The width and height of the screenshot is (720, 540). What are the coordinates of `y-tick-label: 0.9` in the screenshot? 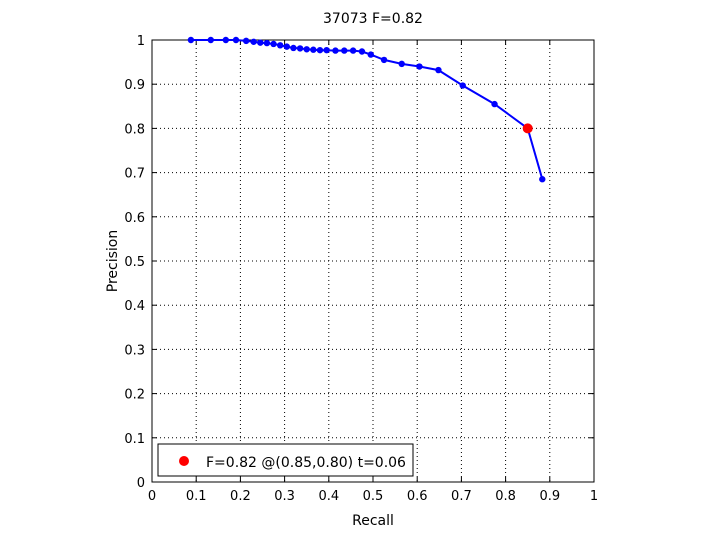 It's located at (134, 85).